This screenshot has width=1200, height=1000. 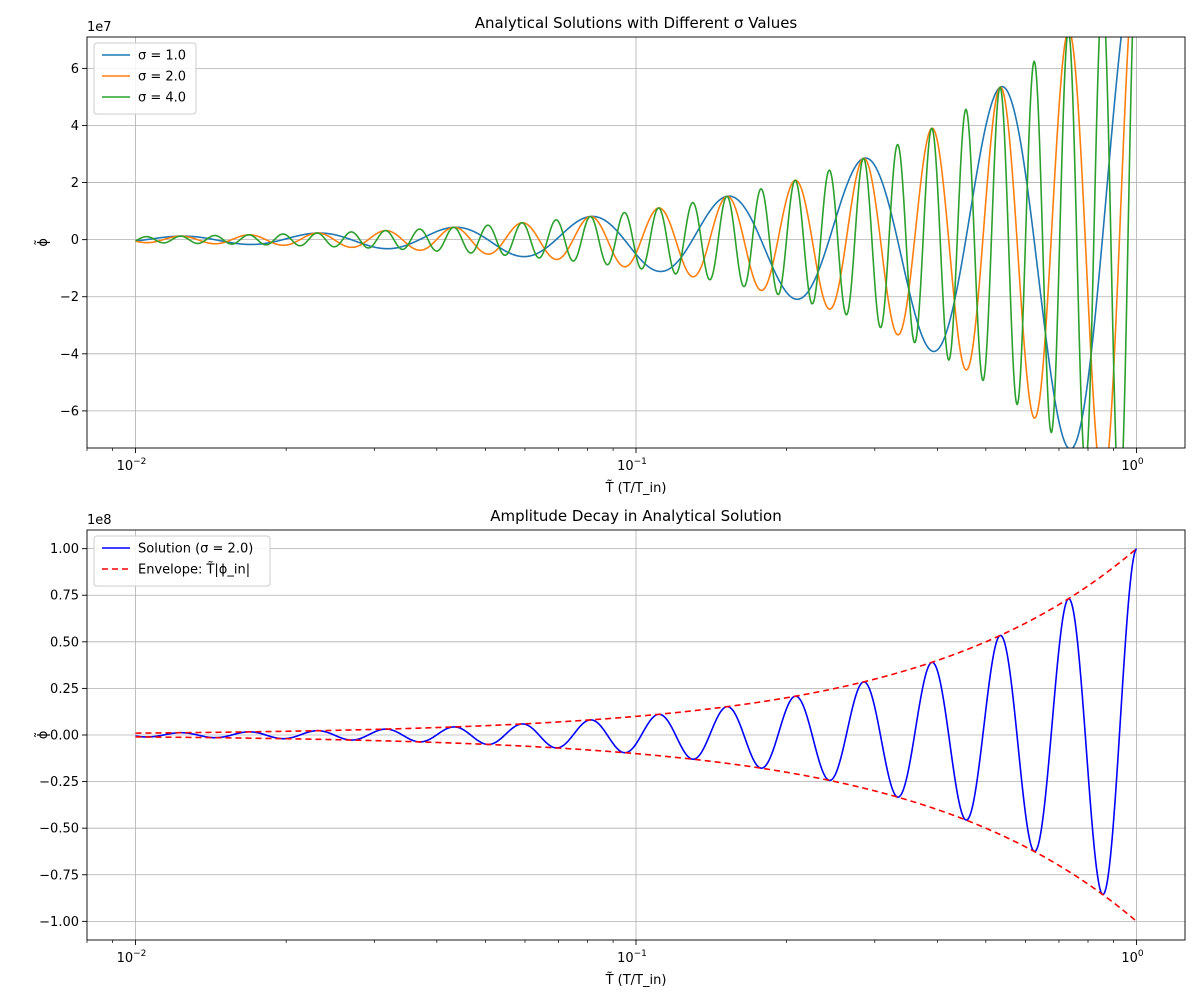 I want to click on y-tick-label: 0.50, so click(x=64, y=642).